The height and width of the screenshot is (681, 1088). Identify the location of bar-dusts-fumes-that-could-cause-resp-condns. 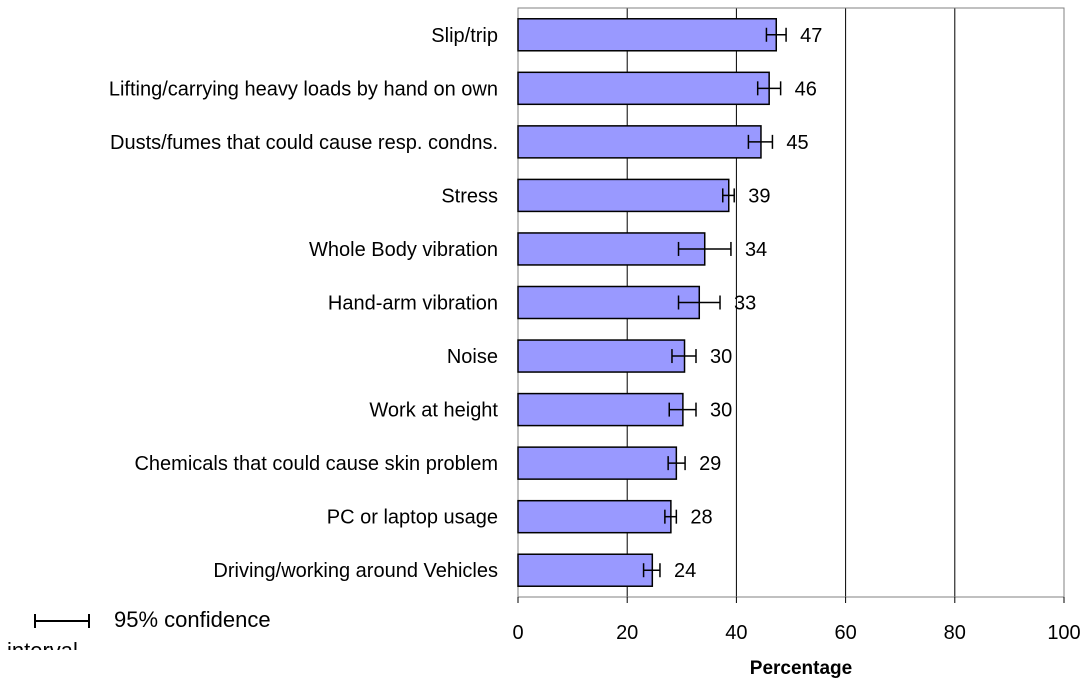
(639, 142).